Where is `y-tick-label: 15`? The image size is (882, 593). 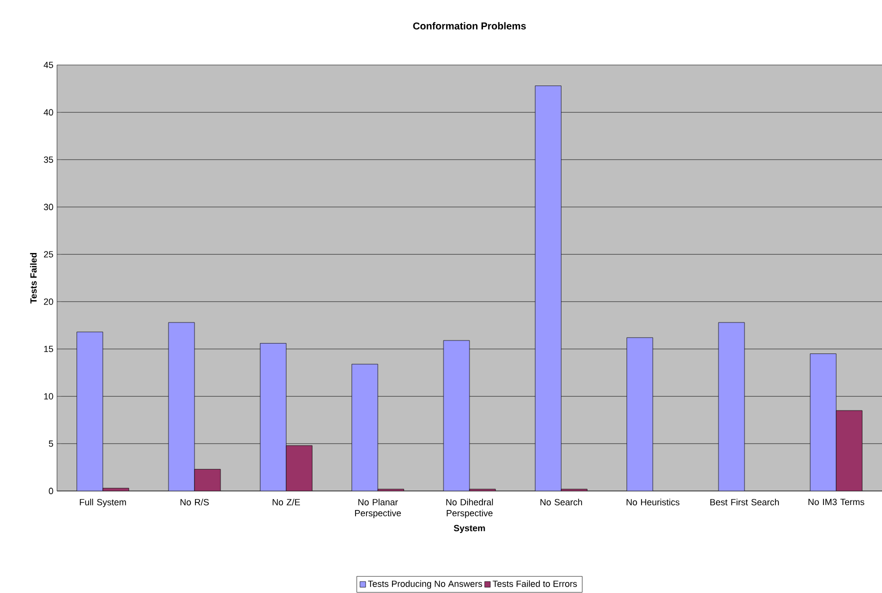
y-tick-label: 15 is located at coordinates (49, 349).